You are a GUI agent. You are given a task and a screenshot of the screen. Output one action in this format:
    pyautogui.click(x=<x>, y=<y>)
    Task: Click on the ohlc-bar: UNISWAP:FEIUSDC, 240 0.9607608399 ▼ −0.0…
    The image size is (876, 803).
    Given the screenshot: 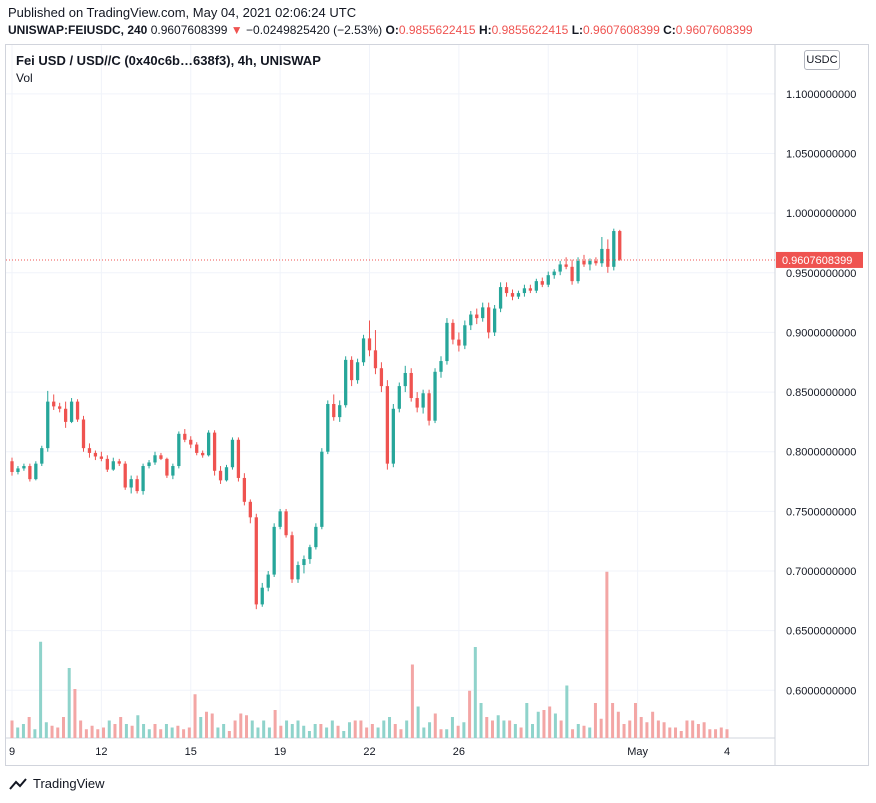 What is the action you would take?
    pyautogui.click(x=380, y=30)
    